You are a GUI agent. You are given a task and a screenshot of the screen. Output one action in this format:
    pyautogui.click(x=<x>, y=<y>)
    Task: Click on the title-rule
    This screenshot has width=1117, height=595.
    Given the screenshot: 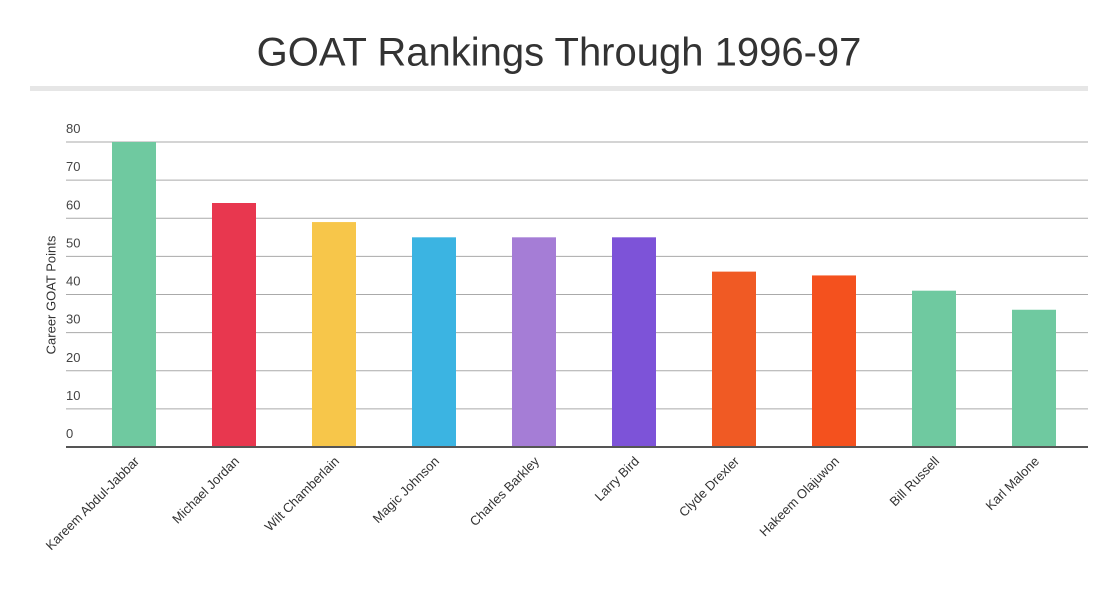 What is the action you would take?
    pyautogui.click(x=559, y=88)
    